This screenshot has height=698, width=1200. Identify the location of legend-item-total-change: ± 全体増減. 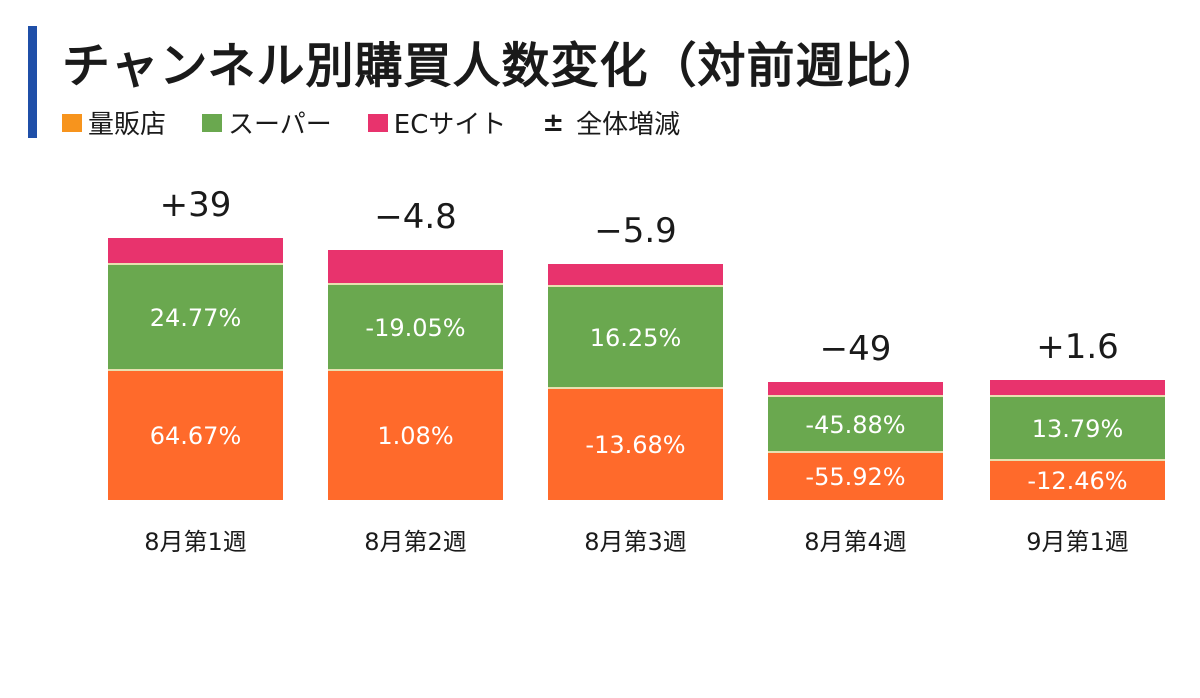
(611, 122).